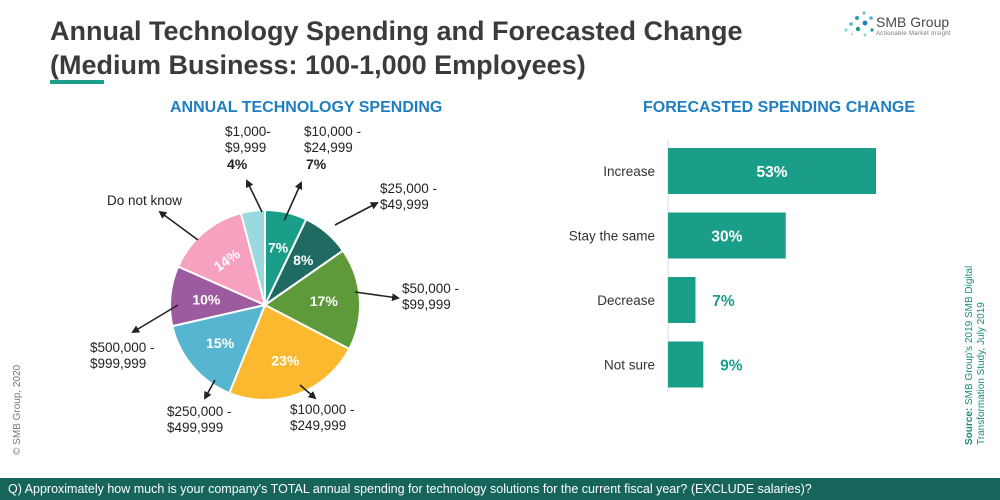 Image resolution: width=1000 pixels, height=500 pixels. I want to click on bar-value-label: 7%, so click(723, 301).